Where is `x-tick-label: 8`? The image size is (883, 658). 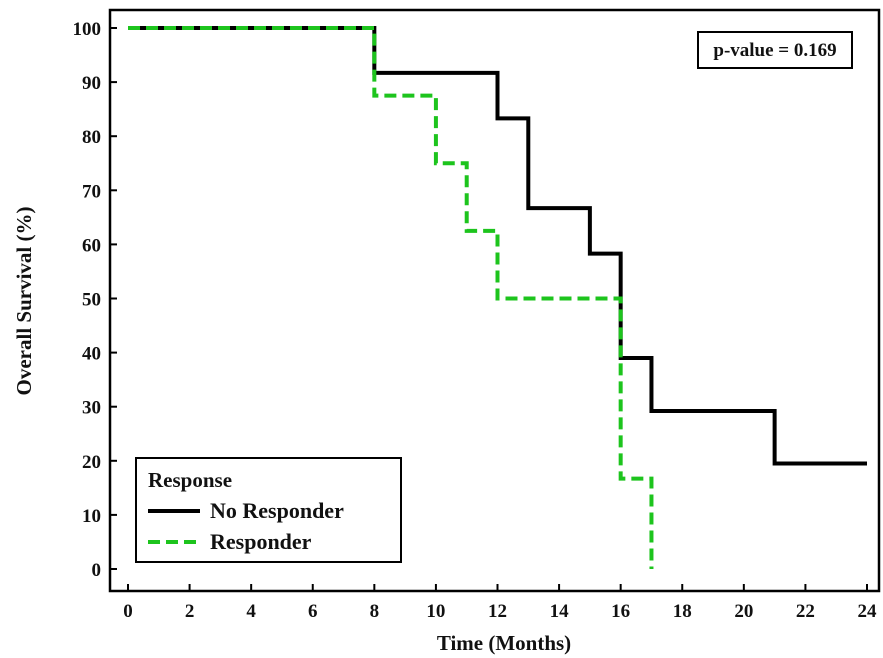
x-tick-label: 8 is located at coordinates (375, 611).